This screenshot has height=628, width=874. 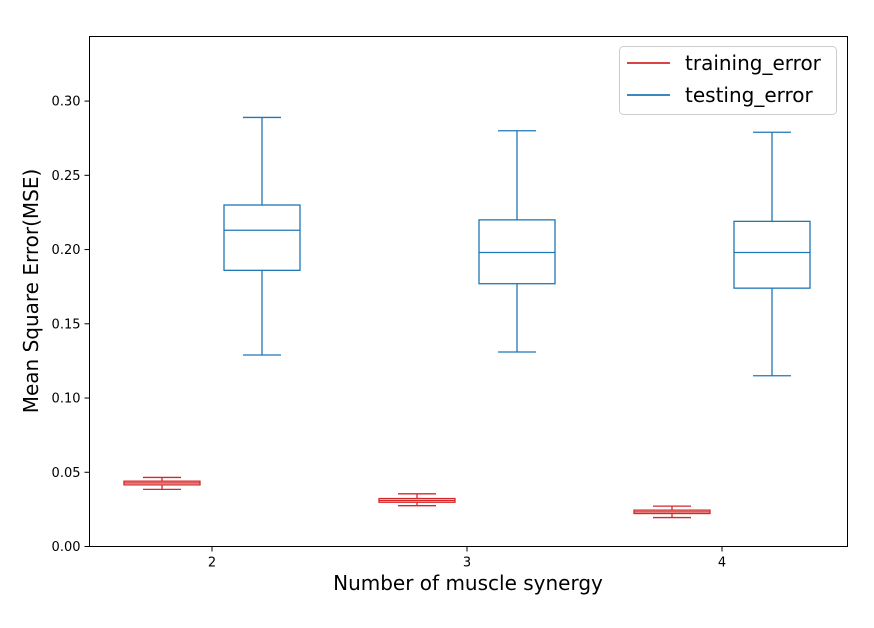 What do you see at coordinates (66, 102) in the screenshot?
I see `y-tick-label: 0.30` at bounding box center [66, 102].